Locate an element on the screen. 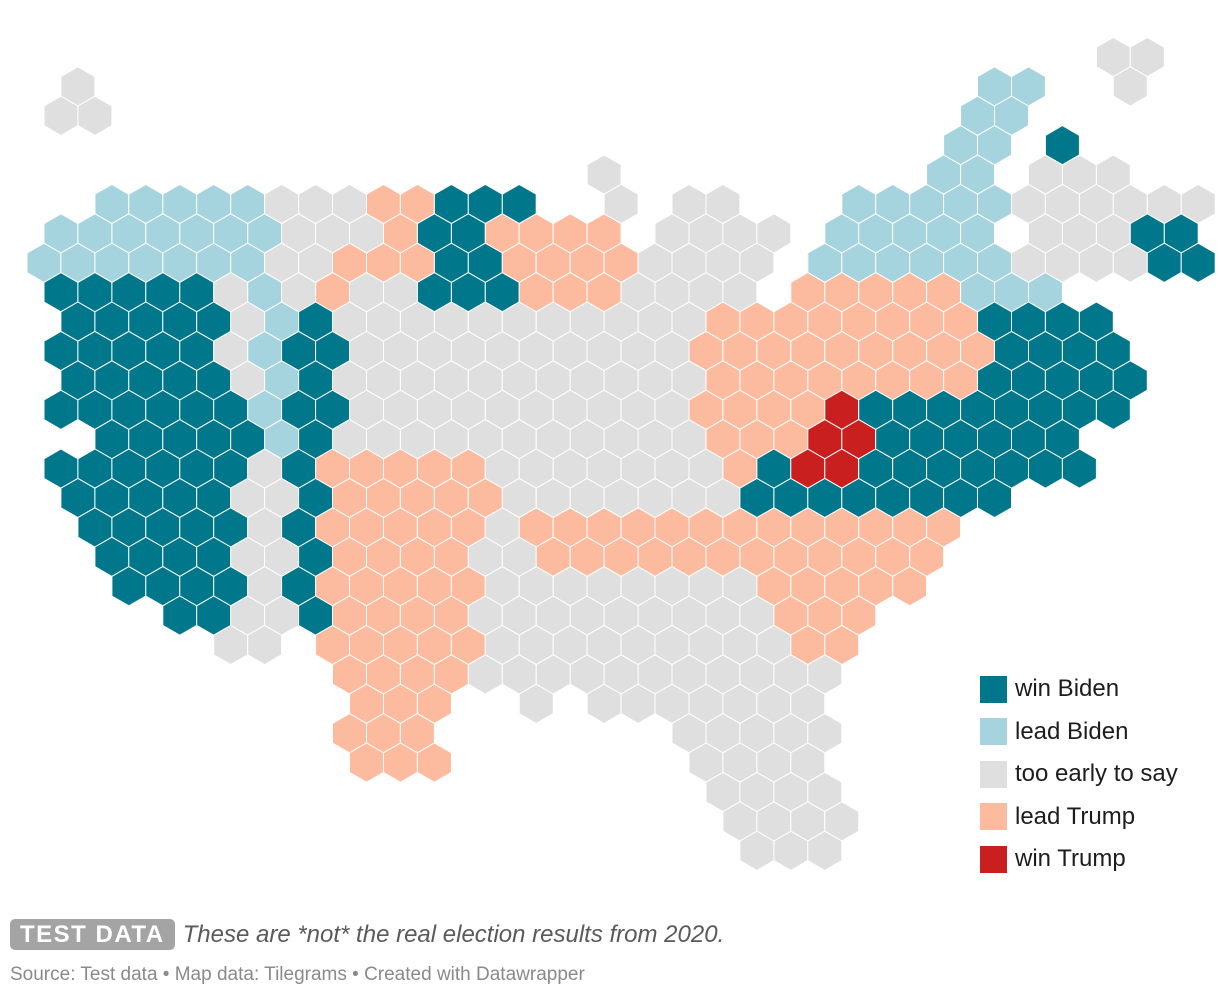 This screenshot has width=1220, height=1000. legend-item-win-biden: win Biden is located at coordinates (1079, 689).